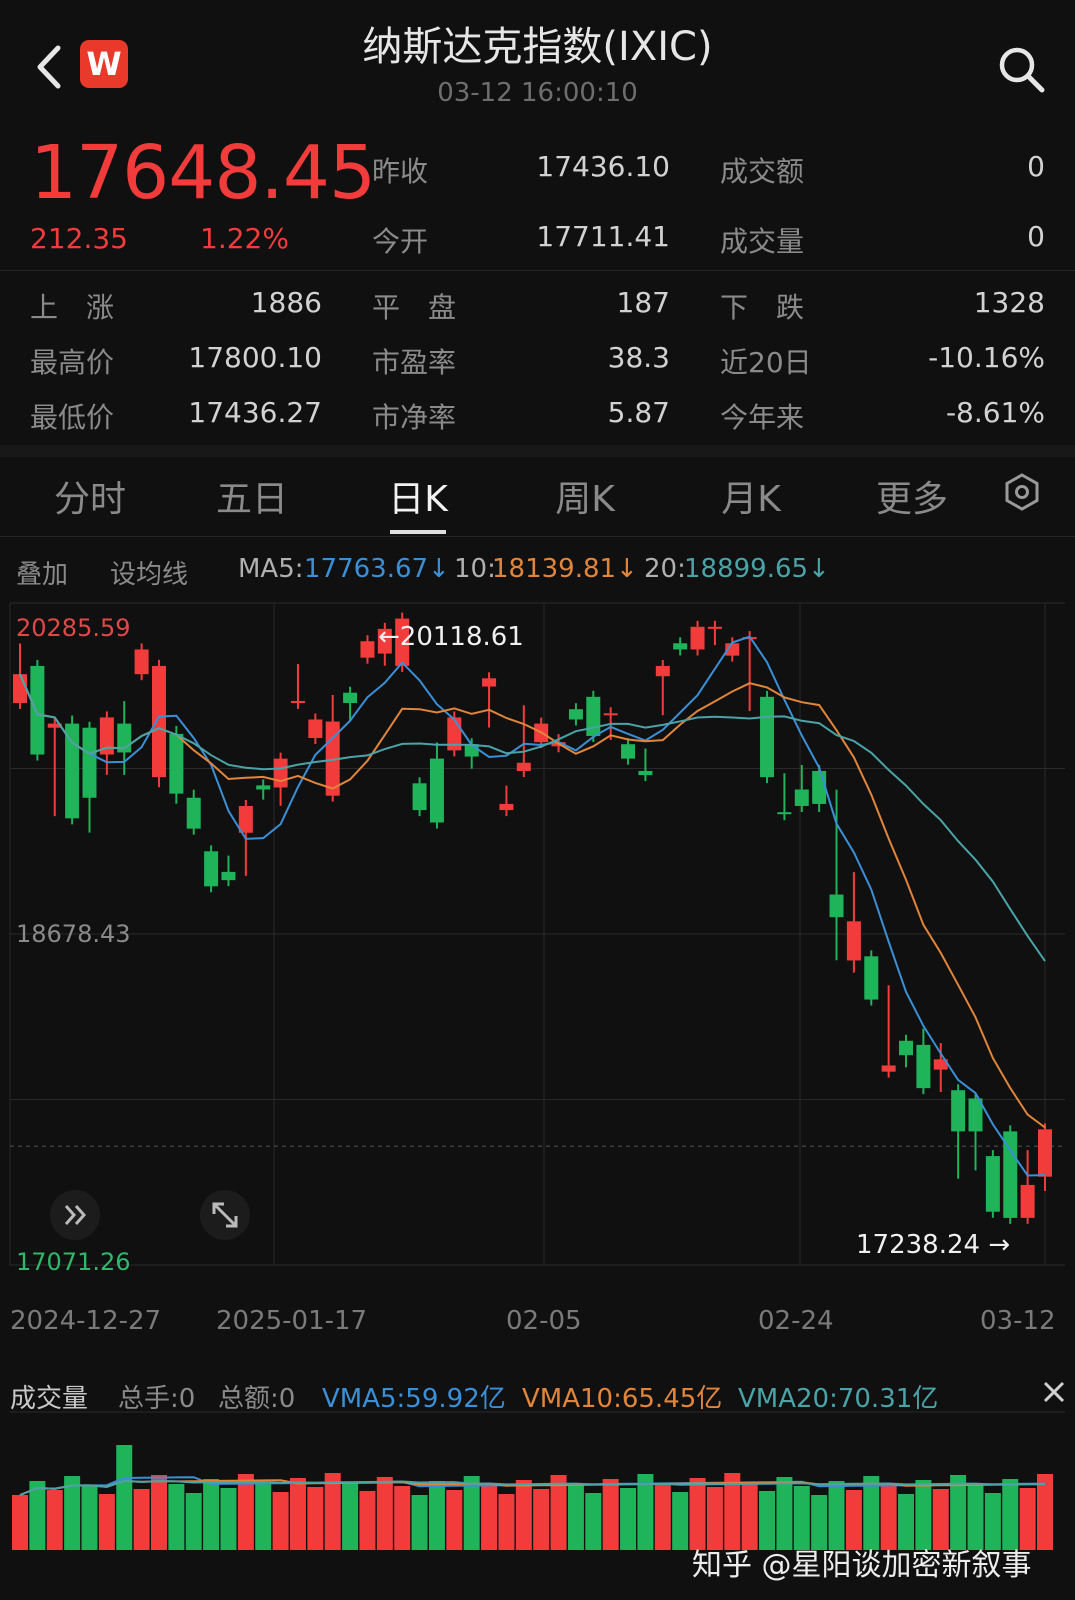 Image resolution: width=1075 pixels, height=1600 pixels. What do you see at coordinates (42, 575) in the screenshot?
I see `overlay-button: 叠加` at bounding box center [42, 575].